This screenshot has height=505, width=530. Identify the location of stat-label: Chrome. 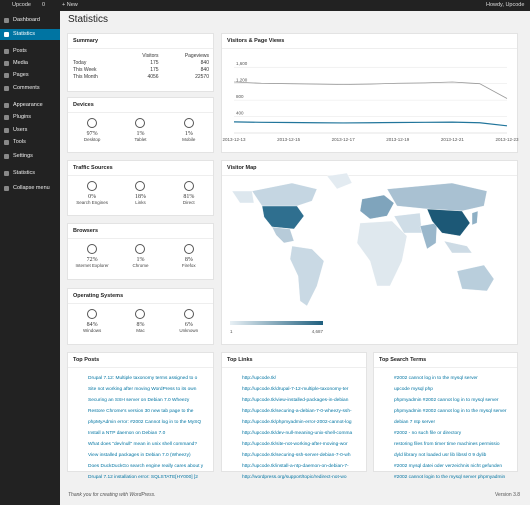
(140, 265).